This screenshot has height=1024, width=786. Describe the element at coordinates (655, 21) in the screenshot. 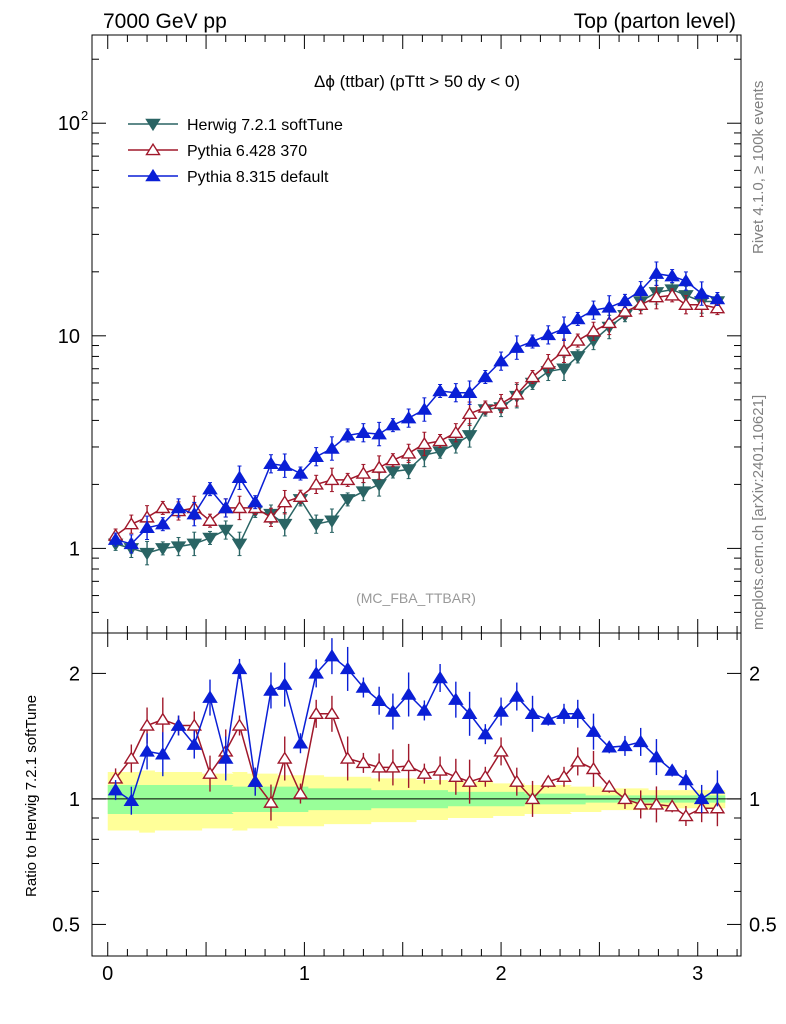

I see `header-right: Top (parton level)` at that location.